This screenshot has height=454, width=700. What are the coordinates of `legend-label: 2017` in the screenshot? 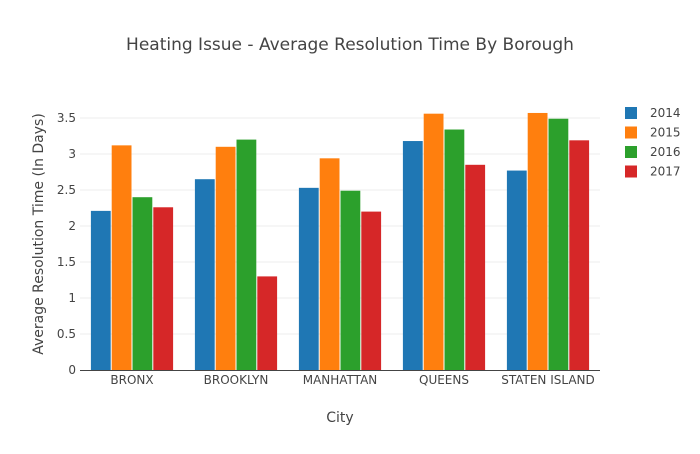 It's located at (665, 172).